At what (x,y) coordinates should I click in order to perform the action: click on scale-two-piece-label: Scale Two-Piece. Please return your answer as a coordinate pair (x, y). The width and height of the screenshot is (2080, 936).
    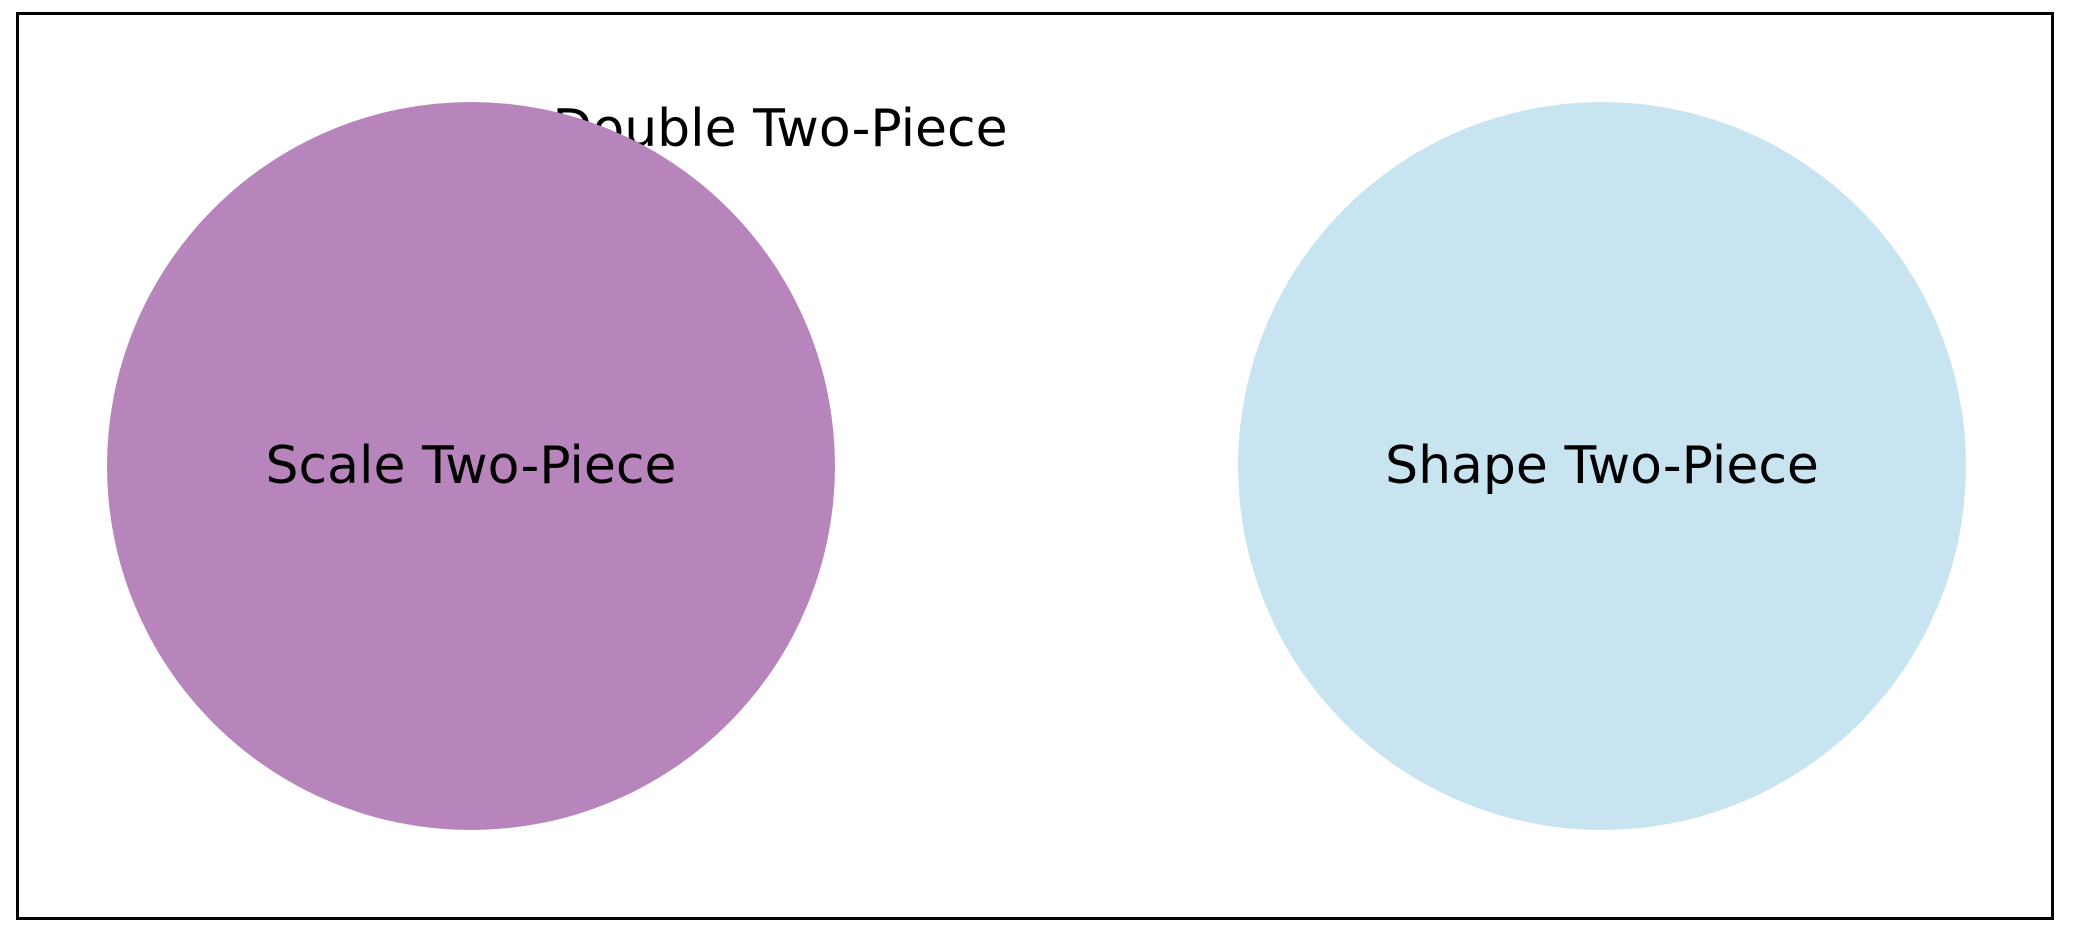
    Looking at the image, I should click on (471, 466).